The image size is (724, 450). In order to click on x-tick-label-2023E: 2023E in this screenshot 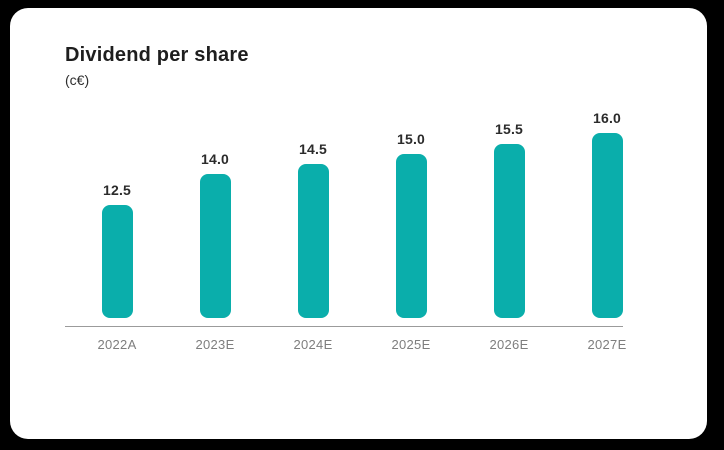, I will do `click(215, 344)`.